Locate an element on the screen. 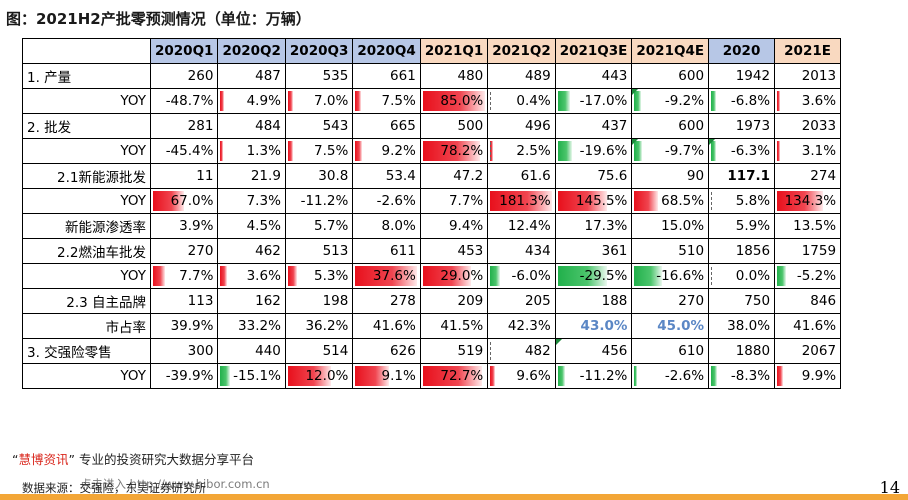 Image resolution: width=908 pixels, height=500 pixels. cell-value: 600 is located at coordinates (691, 126).